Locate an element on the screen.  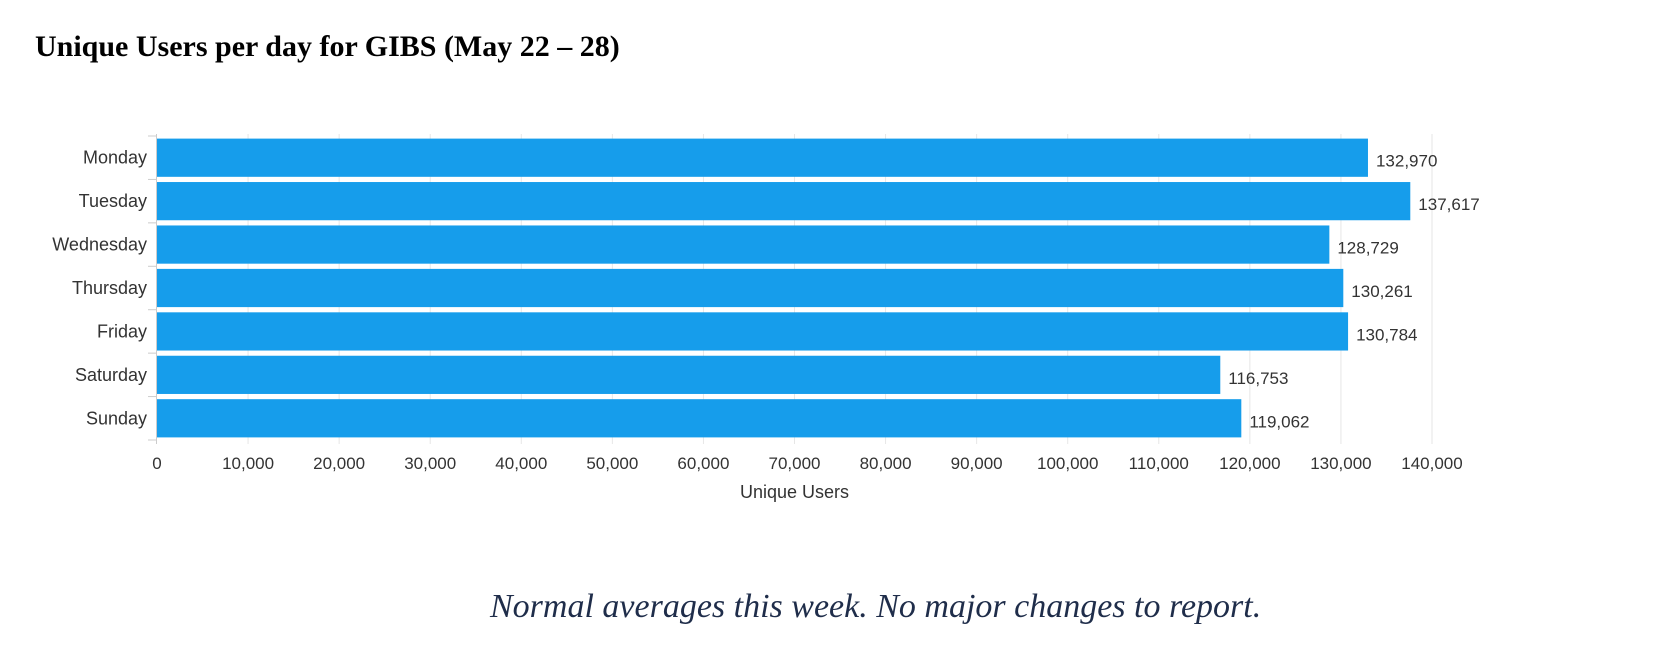
y-category-label: Wednesday is located at coordinates (99, 245).